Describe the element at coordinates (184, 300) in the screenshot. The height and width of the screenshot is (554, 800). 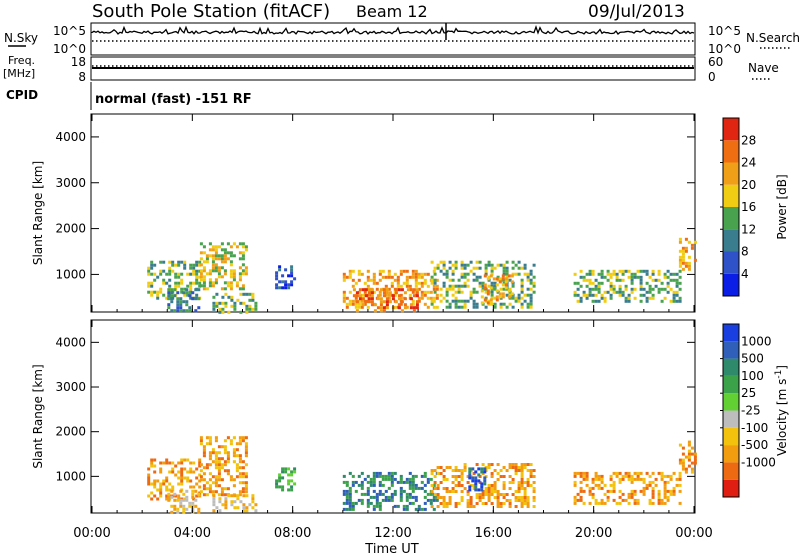
I see `power-echo-region` at that location.